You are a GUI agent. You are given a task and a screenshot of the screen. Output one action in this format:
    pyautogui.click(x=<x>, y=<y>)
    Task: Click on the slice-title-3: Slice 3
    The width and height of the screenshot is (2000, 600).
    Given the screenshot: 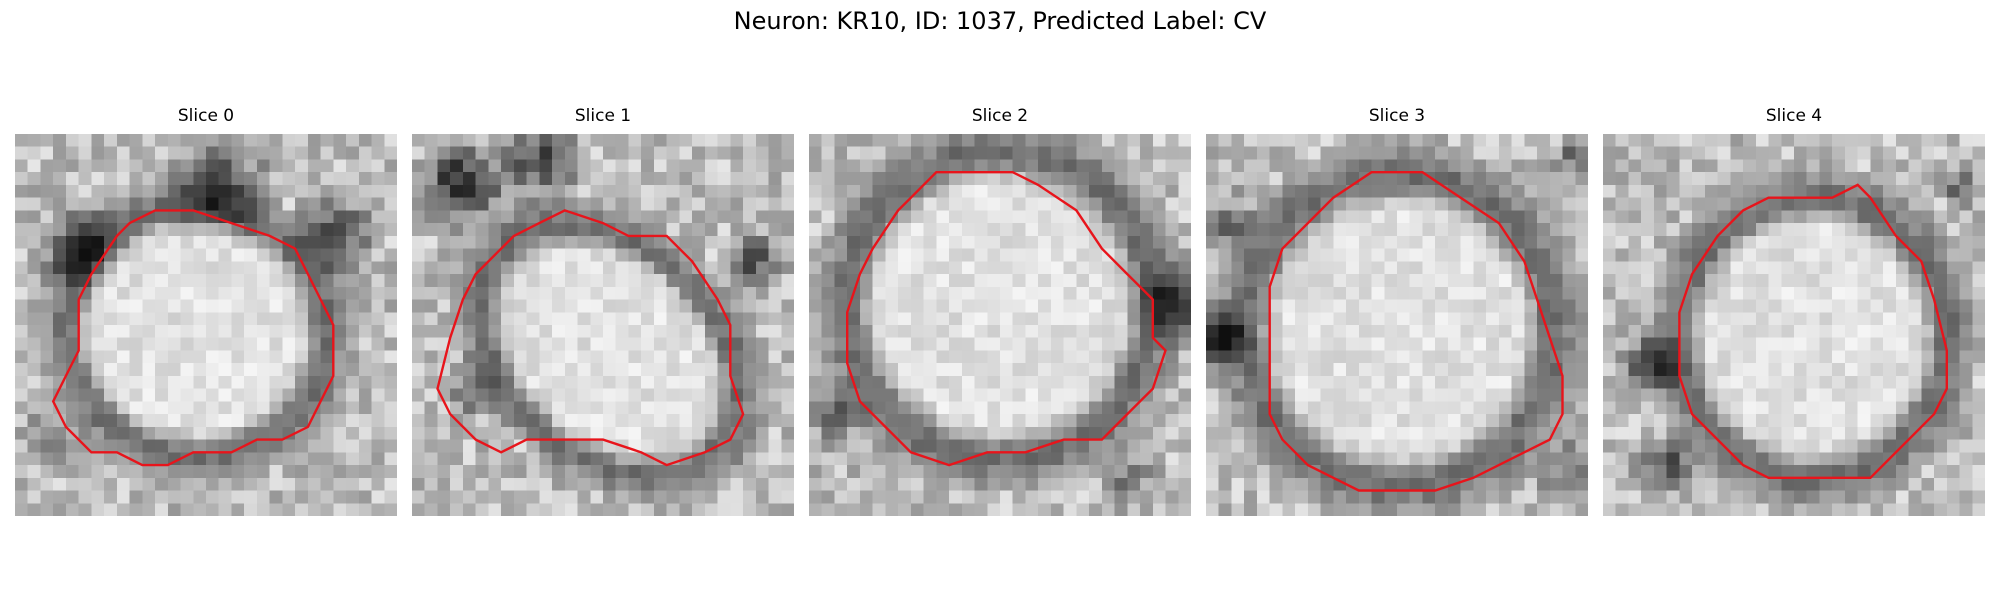 What is the action you would take?
    pyautogui.click(x=1397, y=116)
    